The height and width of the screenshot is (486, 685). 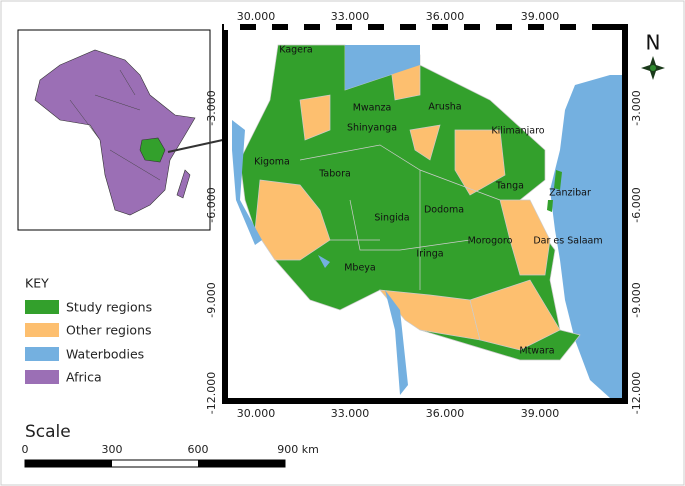 What do you see at coordinates (183, 184) in the screenshot?
I see `madagascar` at bounding box center [183, 184].